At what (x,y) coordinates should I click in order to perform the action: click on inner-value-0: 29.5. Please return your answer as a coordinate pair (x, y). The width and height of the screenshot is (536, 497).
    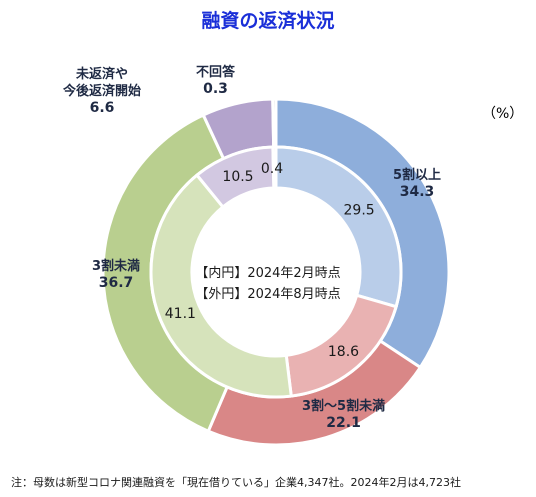
    Looking at the image, I should click on (359, 210).